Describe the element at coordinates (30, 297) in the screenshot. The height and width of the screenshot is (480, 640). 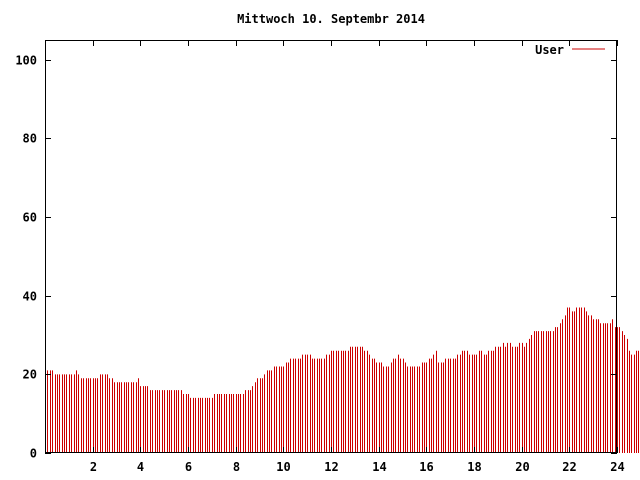
I see `y-tick-label: 40` at that location.